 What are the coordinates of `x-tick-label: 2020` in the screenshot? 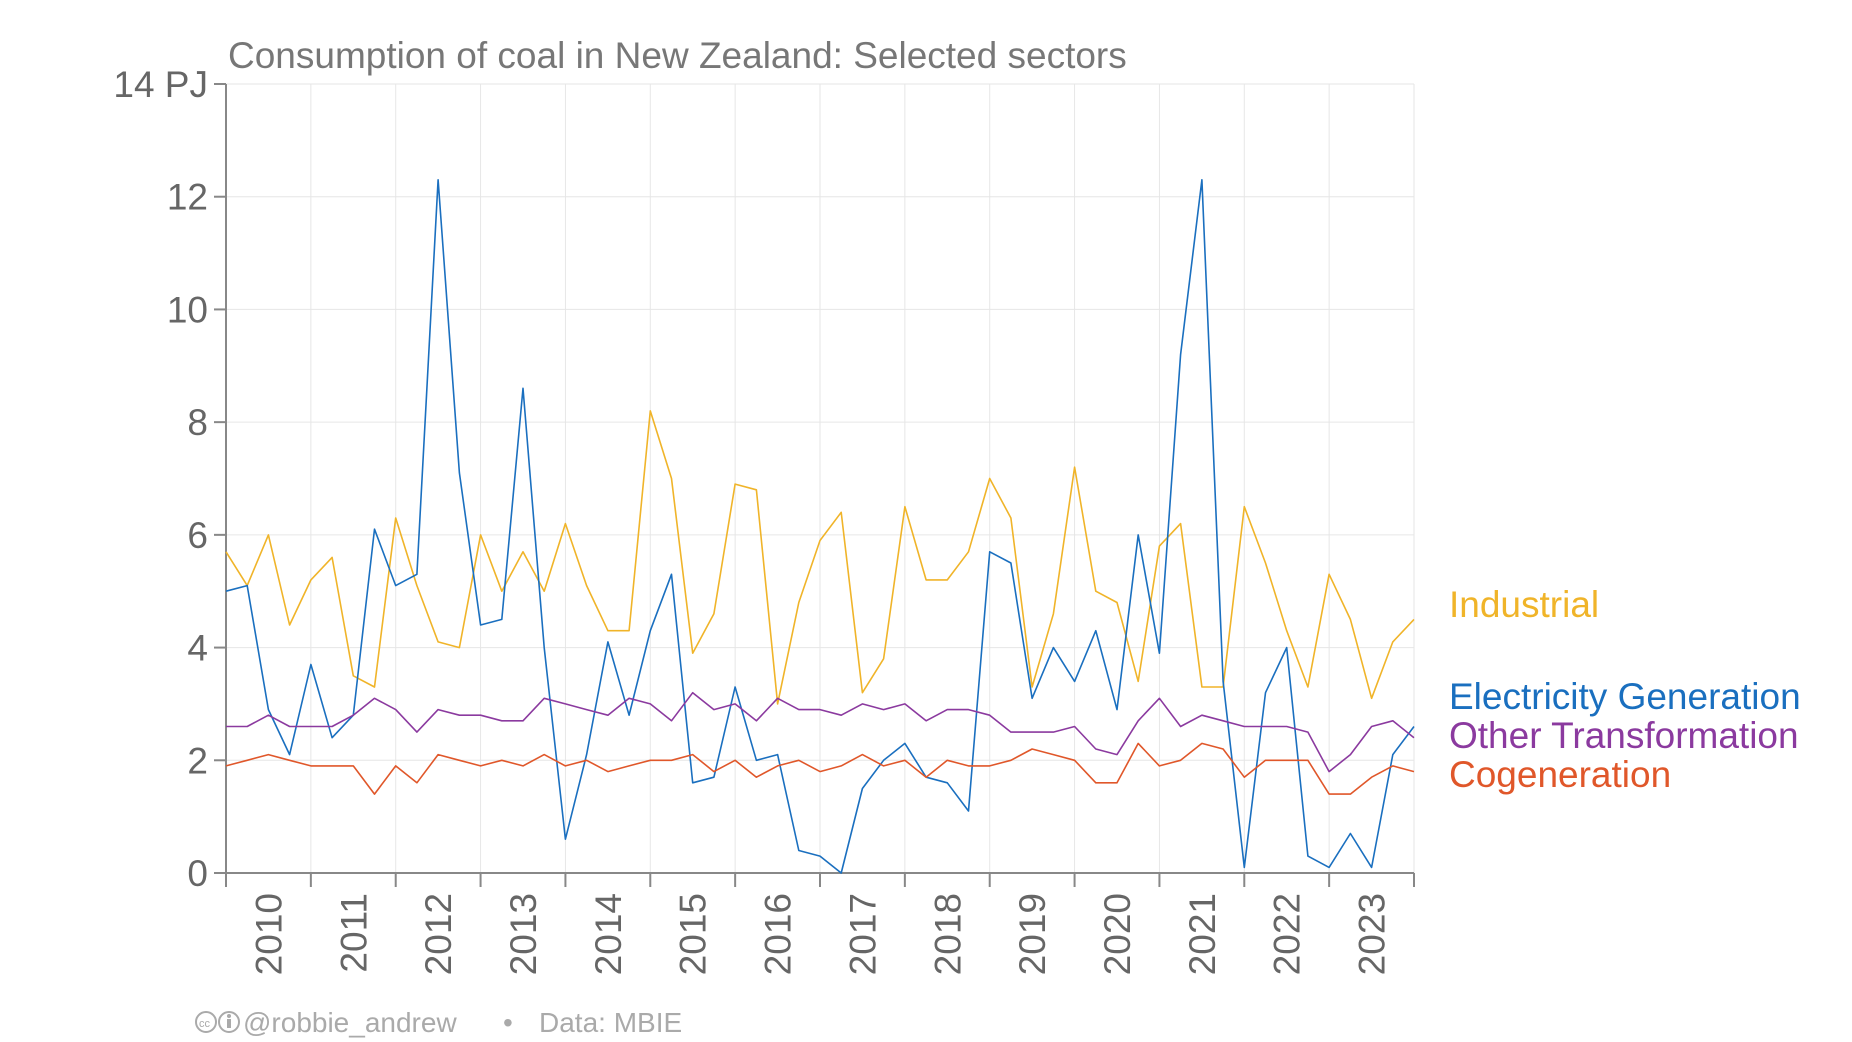 It's located at (1117, 934).